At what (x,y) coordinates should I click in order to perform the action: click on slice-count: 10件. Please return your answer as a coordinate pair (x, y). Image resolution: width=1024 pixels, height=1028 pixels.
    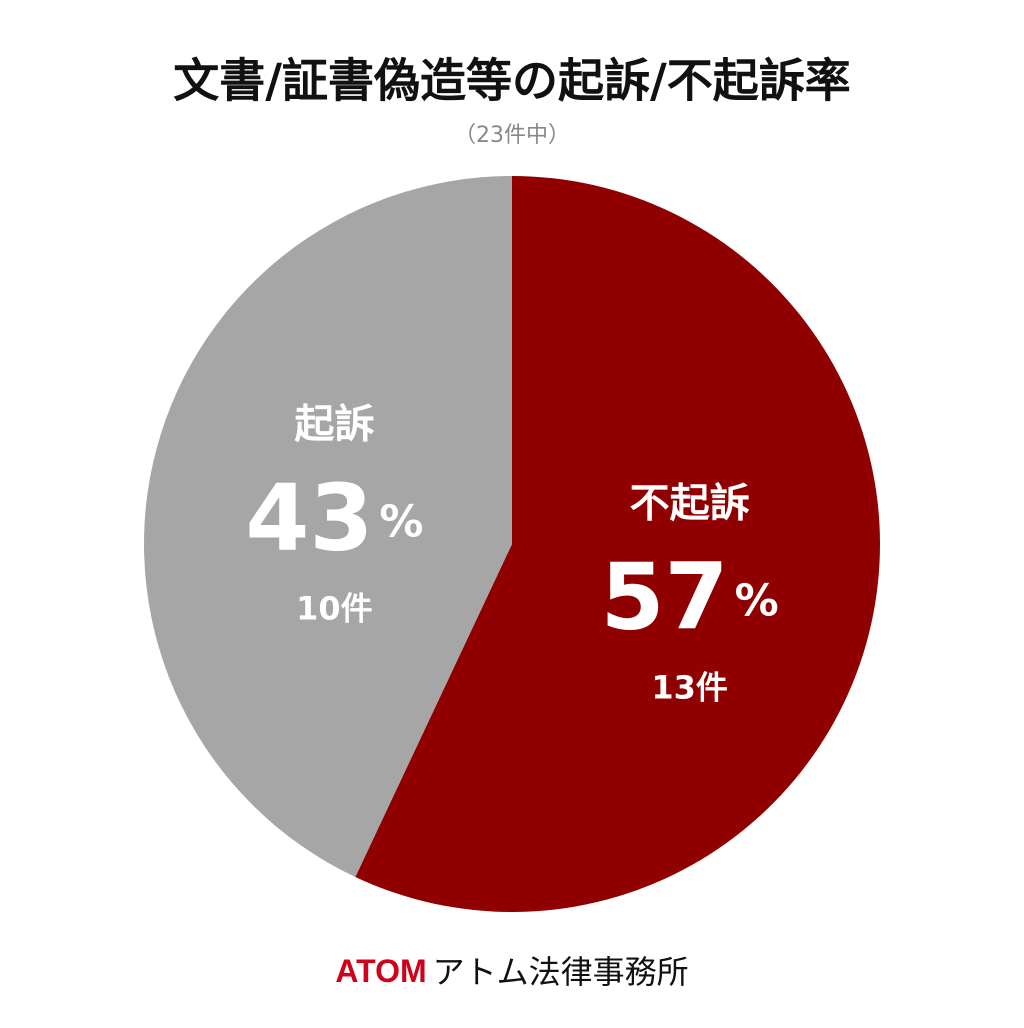
    Looking at the image, I should click on (334, 608).